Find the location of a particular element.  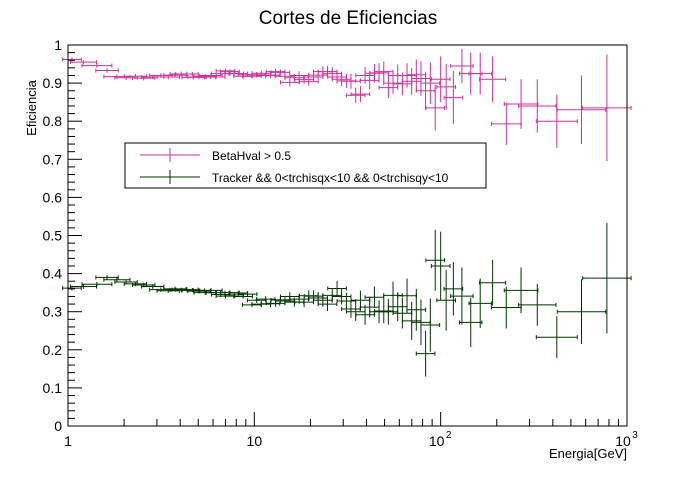

legend-box is located at coordinates (305, 165).